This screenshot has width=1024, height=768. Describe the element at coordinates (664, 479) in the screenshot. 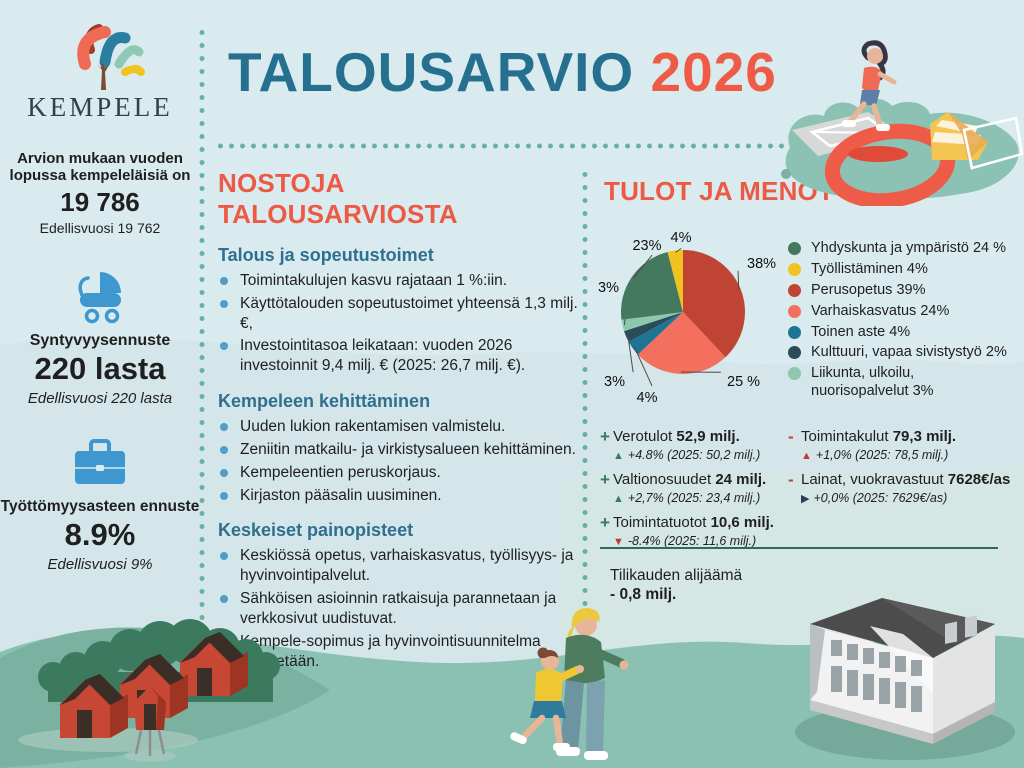

I see `stat-label: Valtionosuudet` at that location.